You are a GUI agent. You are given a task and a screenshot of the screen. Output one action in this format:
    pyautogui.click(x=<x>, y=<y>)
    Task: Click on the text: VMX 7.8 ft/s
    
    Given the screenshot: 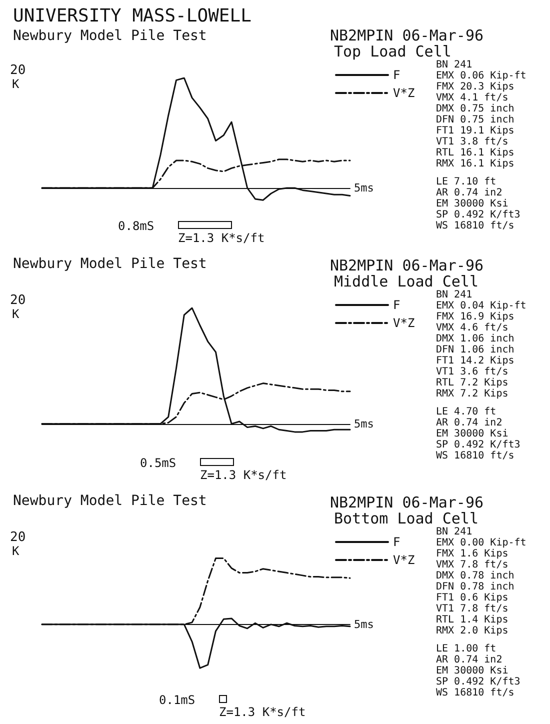 What is the action you would take?
    pyautogui.click(x=472, y=565)
    